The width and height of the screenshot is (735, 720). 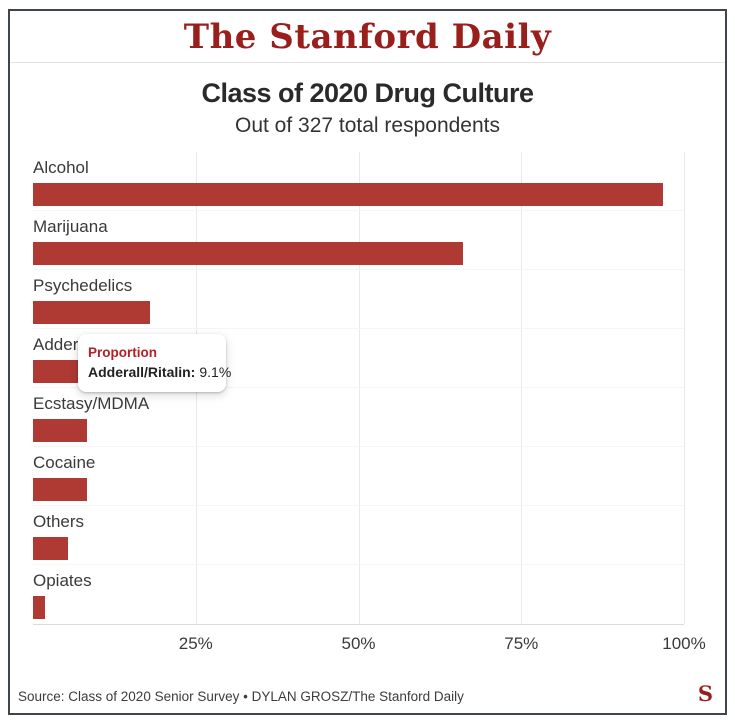 What do you see at coordinates (39, 607) in the screenshot?
I see `bar-opiates` at bounding box center [39, 607].